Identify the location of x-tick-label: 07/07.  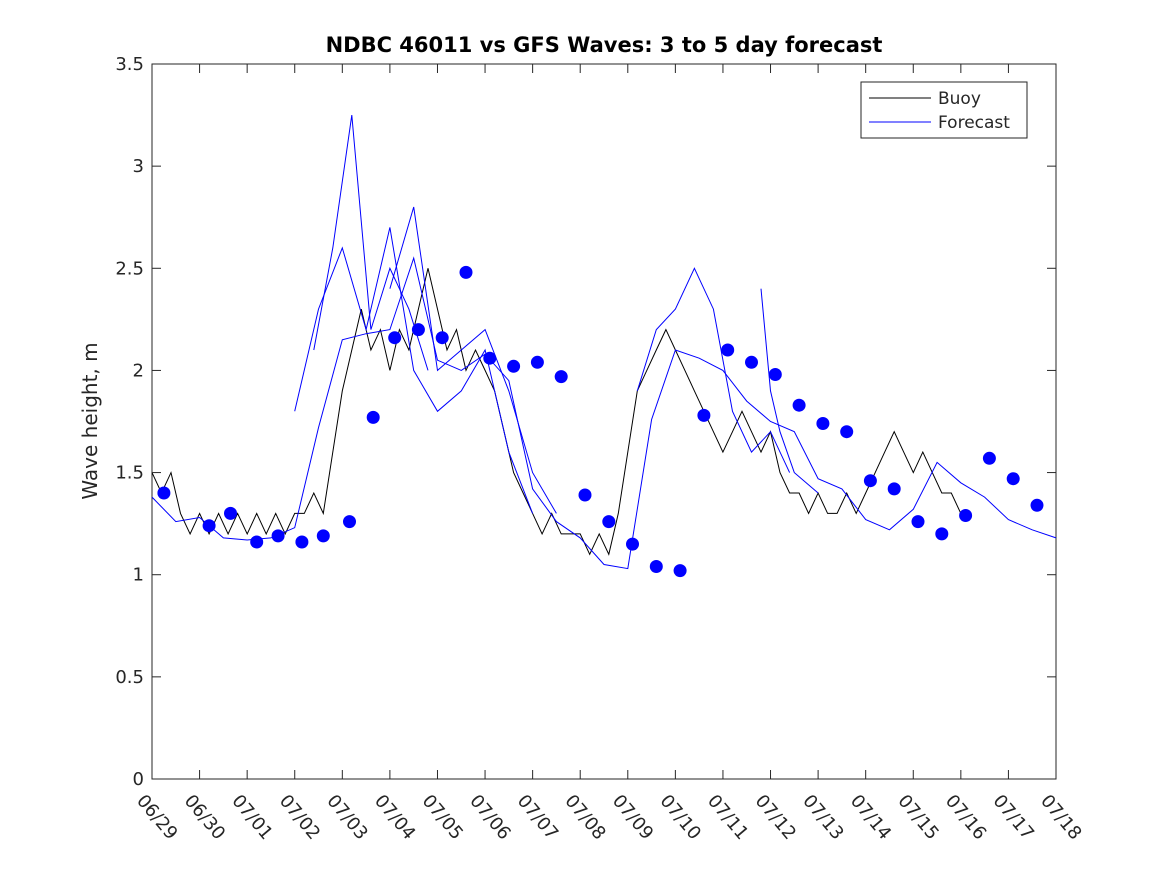
(537, 817).